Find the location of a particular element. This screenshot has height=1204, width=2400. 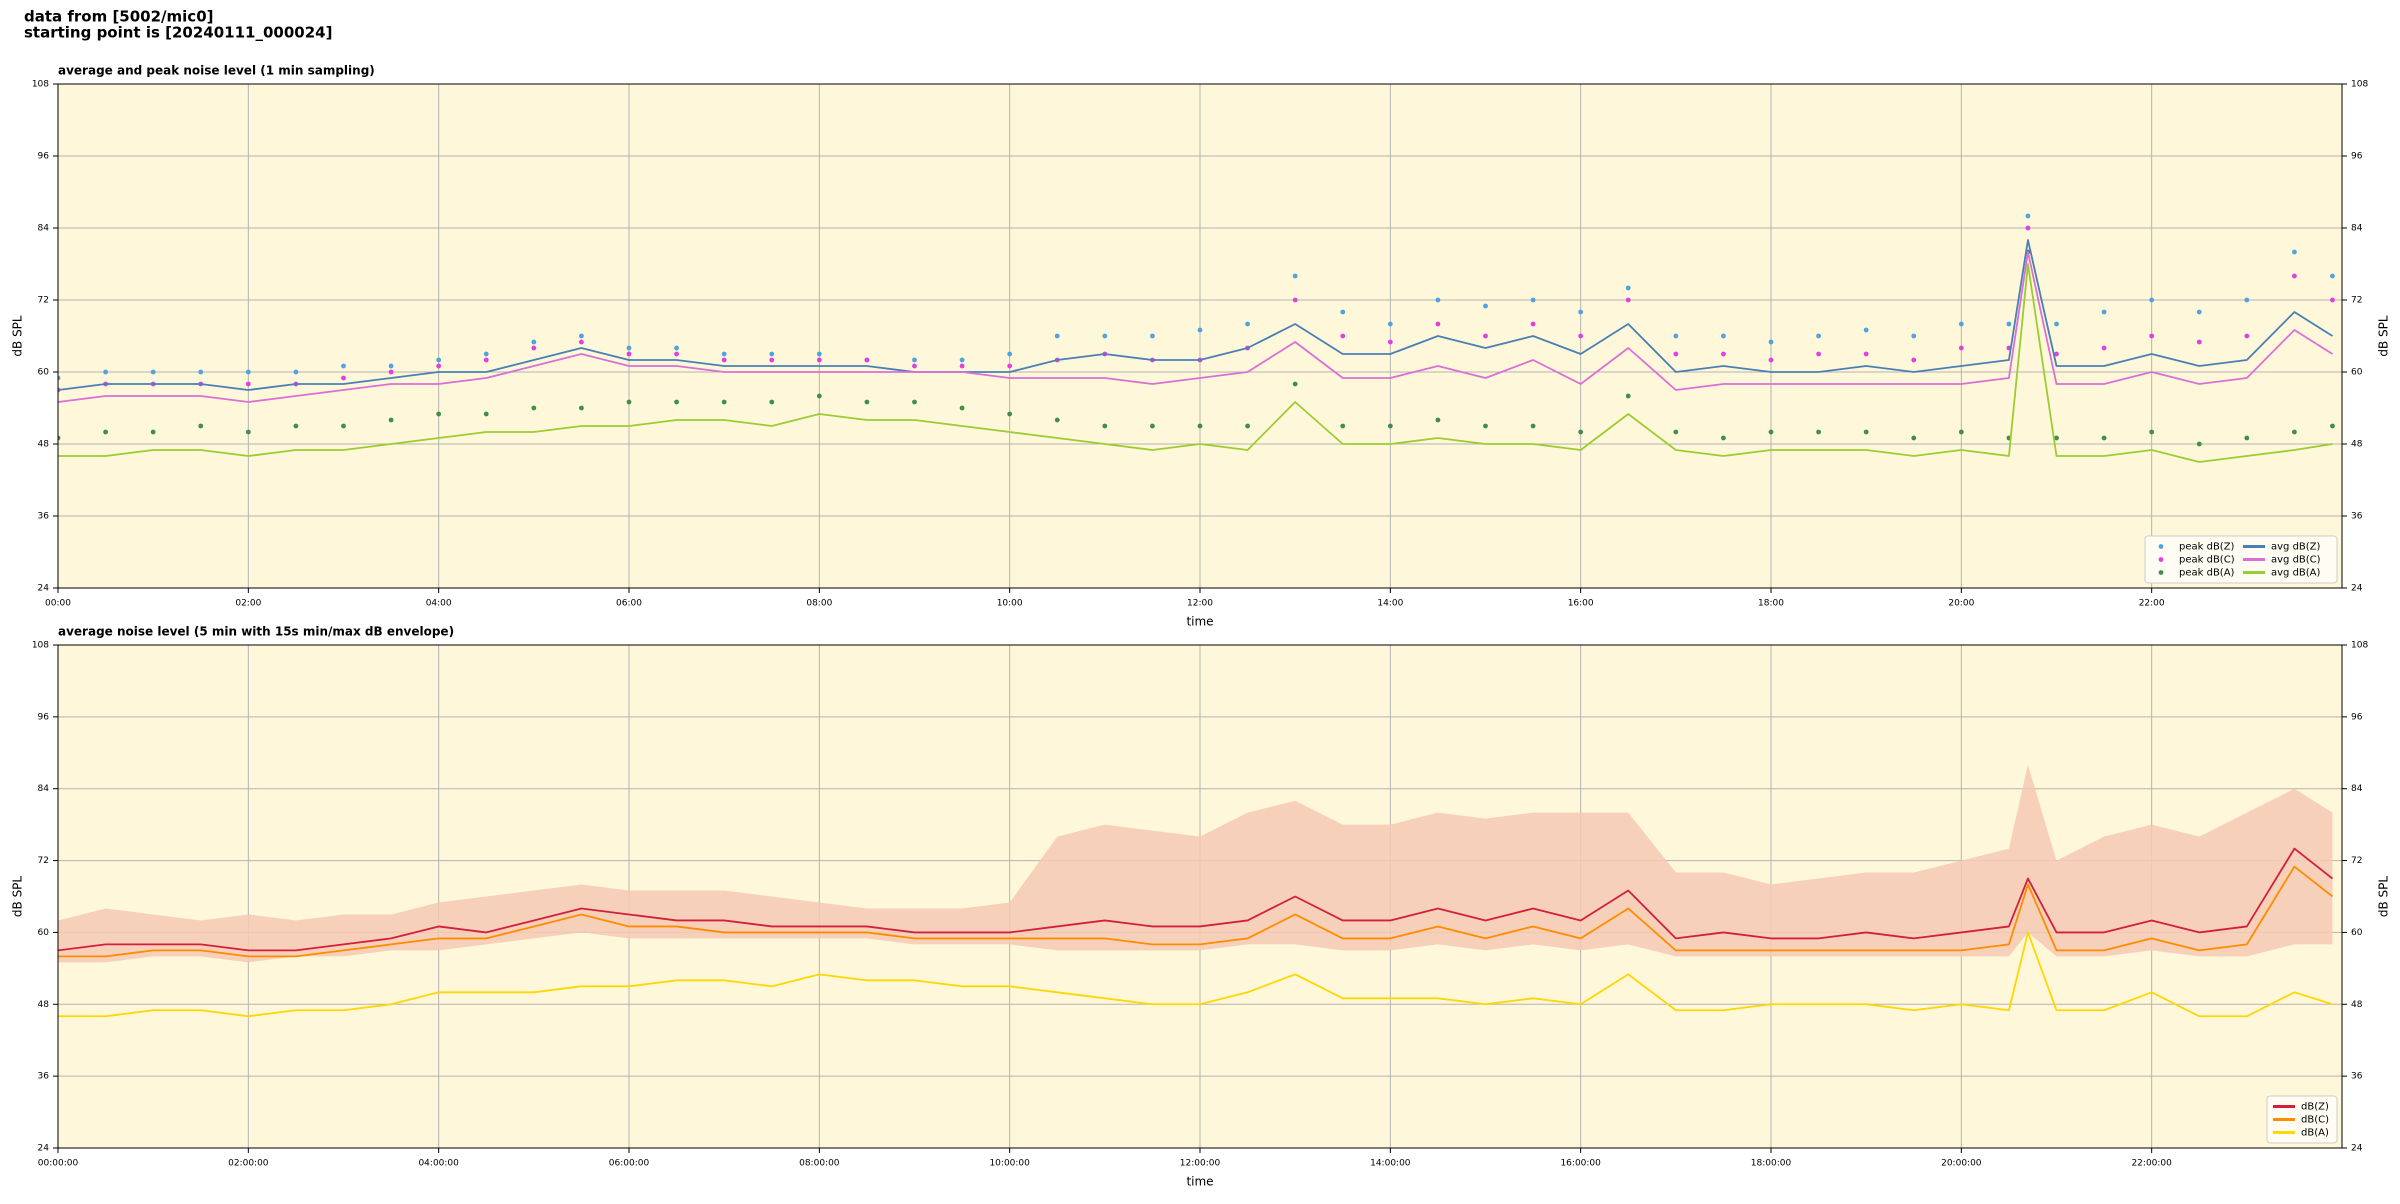

y-axis-label: dB SPL is located at coordinates (18, 336).